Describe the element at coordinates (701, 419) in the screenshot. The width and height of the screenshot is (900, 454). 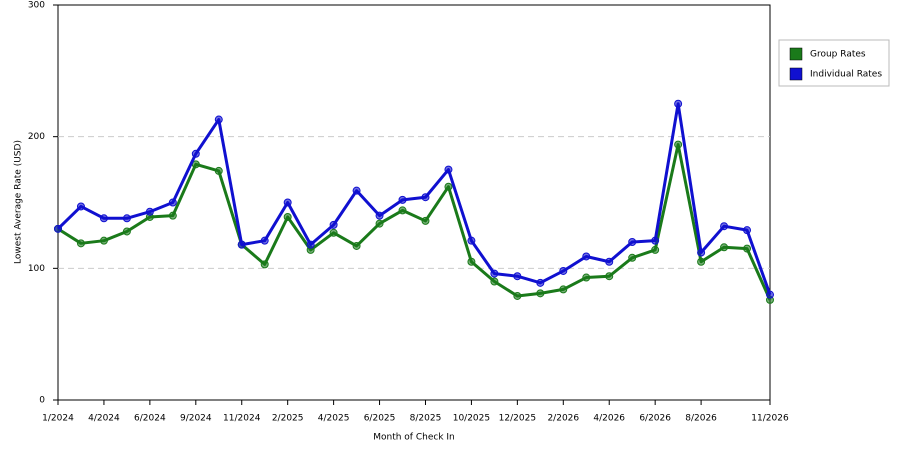
I see `x-tick-label: 8/2026` at that location.